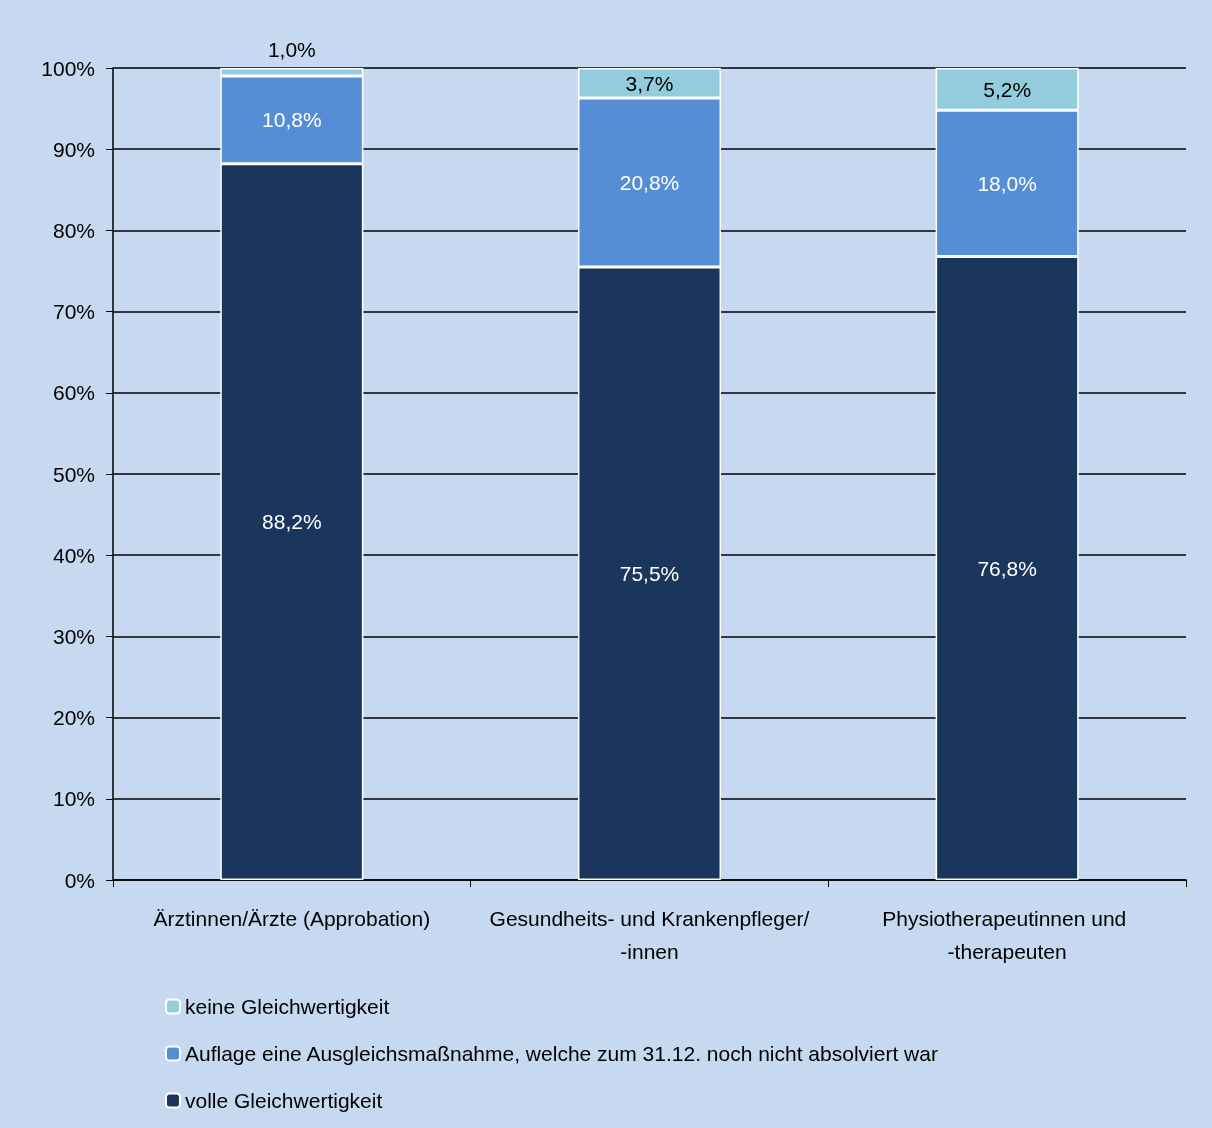 The width and height of the screenshot is (1212, 1128). Describe the element at coordinates (292, 120) in the screenshot. I see `data-label: 10,8%` at that location.